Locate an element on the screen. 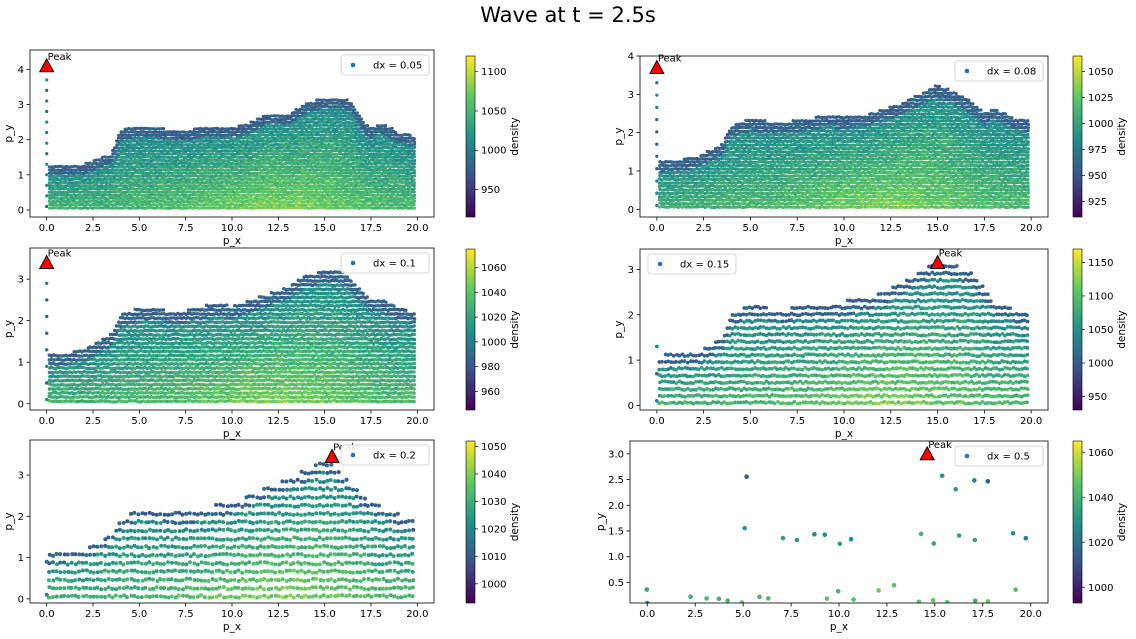  colorbar-tick-label: 950 is located at coordinates (490, 190).